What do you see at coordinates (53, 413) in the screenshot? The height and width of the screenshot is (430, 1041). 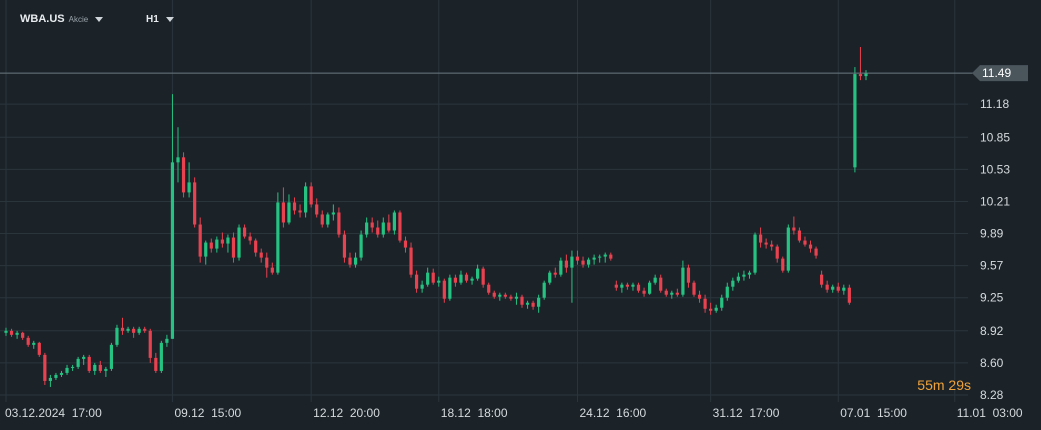 I see `x-tick-label: 03.12.2024 17:00` at bounding box center [53, 413].